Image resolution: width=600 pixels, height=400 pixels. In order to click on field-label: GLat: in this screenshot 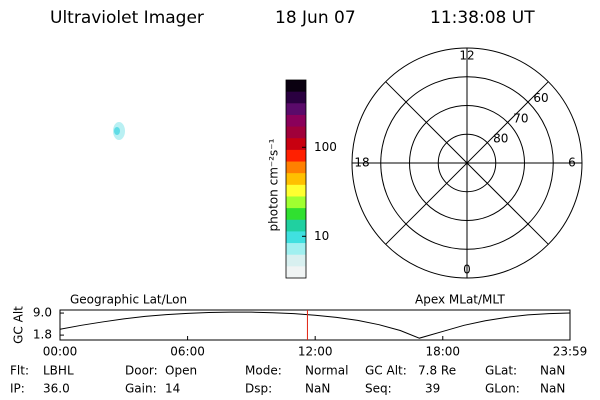, I will do `click(501, 371)`.